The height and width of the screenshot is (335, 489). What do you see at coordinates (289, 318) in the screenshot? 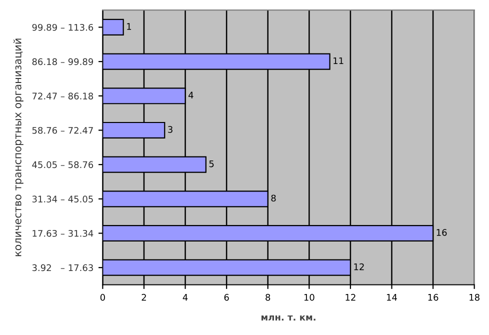
I see `x-axis-title: млн. т. км.` at bounding box center [289, 318].